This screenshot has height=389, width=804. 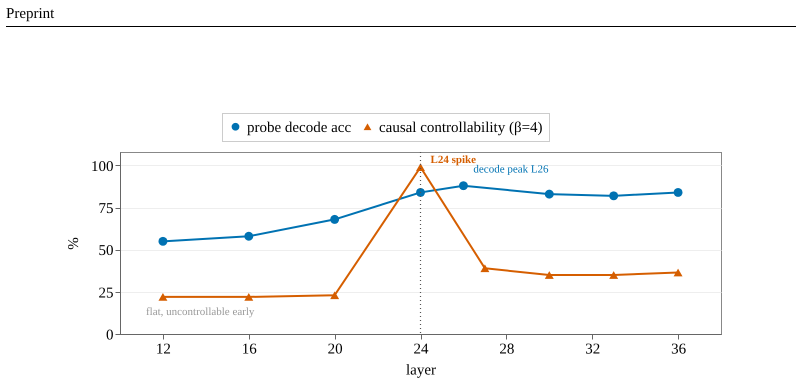 What do you see at coordinates (299, 128) in the screenshot?
I see `legend-label: probe decode acc` at bounding box center [299, 128].